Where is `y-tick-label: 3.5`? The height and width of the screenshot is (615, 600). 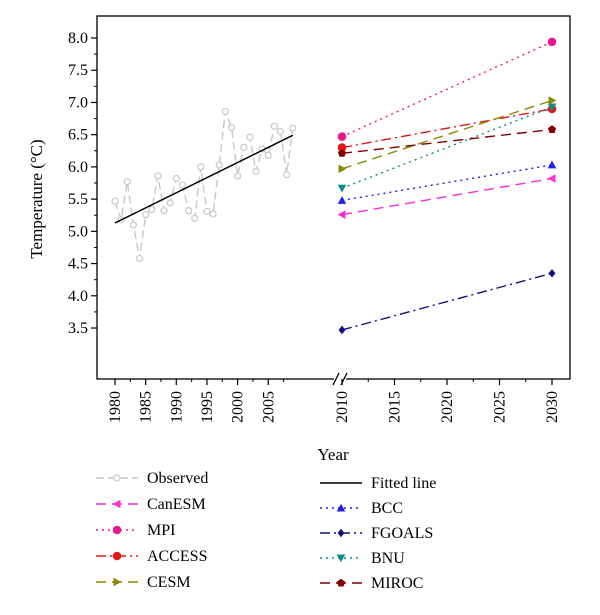
y-tick-label: 3.5 is located at coordinates (78, 328).